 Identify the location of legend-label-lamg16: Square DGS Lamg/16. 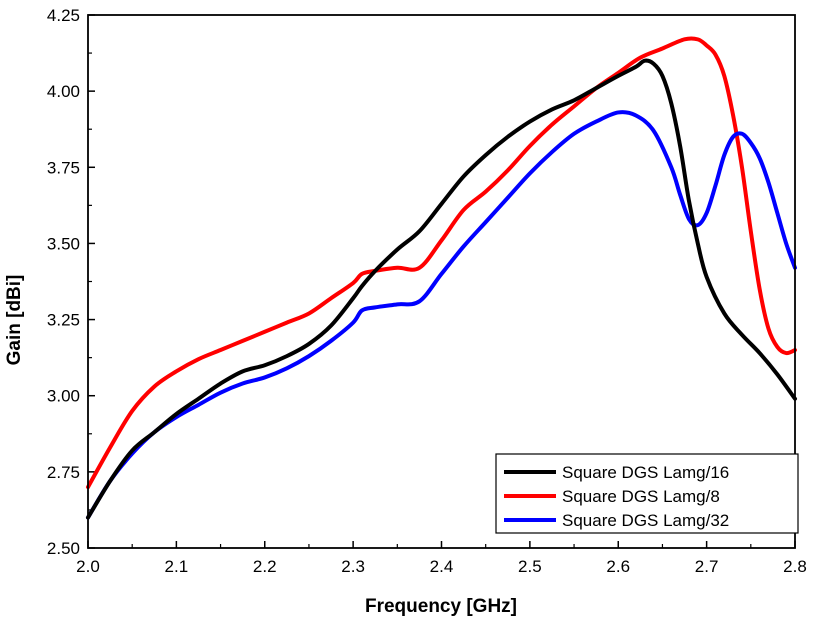
(645, 472).